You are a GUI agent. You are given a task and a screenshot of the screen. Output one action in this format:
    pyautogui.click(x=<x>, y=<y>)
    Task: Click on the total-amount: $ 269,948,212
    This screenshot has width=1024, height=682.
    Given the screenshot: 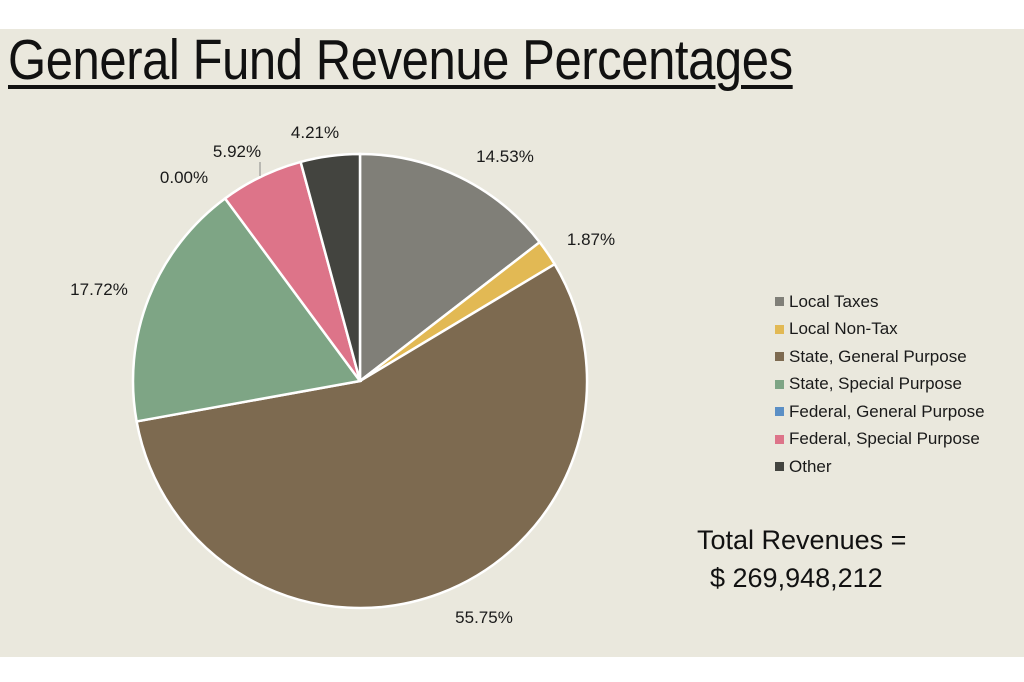 What is the action you would take?
    pyautogui.click(x=796, y=578)
    